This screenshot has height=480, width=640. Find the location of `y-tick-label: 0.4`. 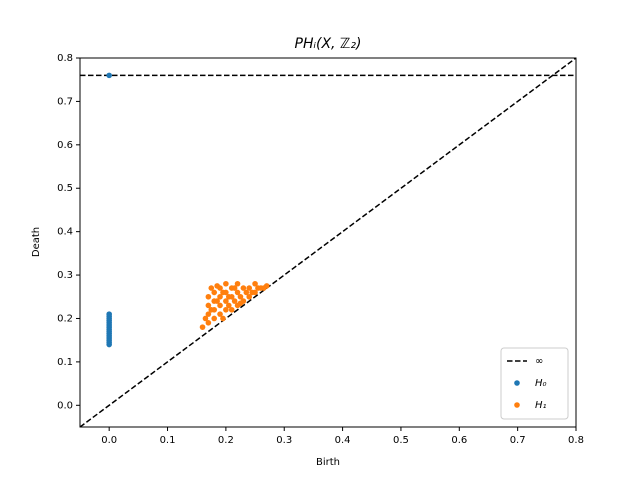

y-tick-label: 0.4 is located at coordinates (65, 232).